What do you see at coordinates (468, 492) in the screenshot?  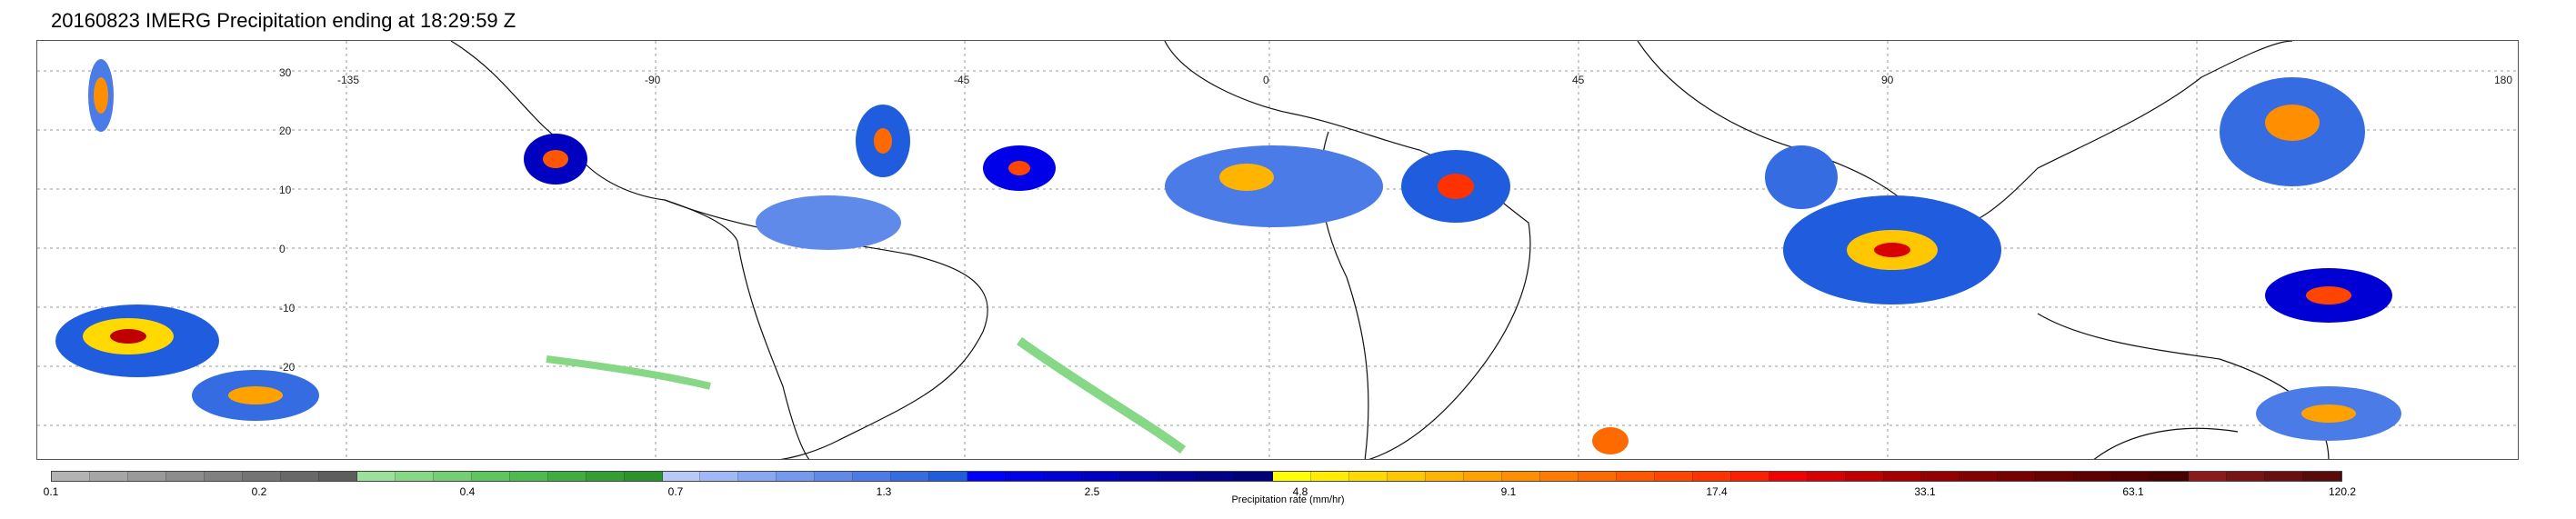 I see `colorbar-tick-2: 0.4` at bounding box center [468, 492].